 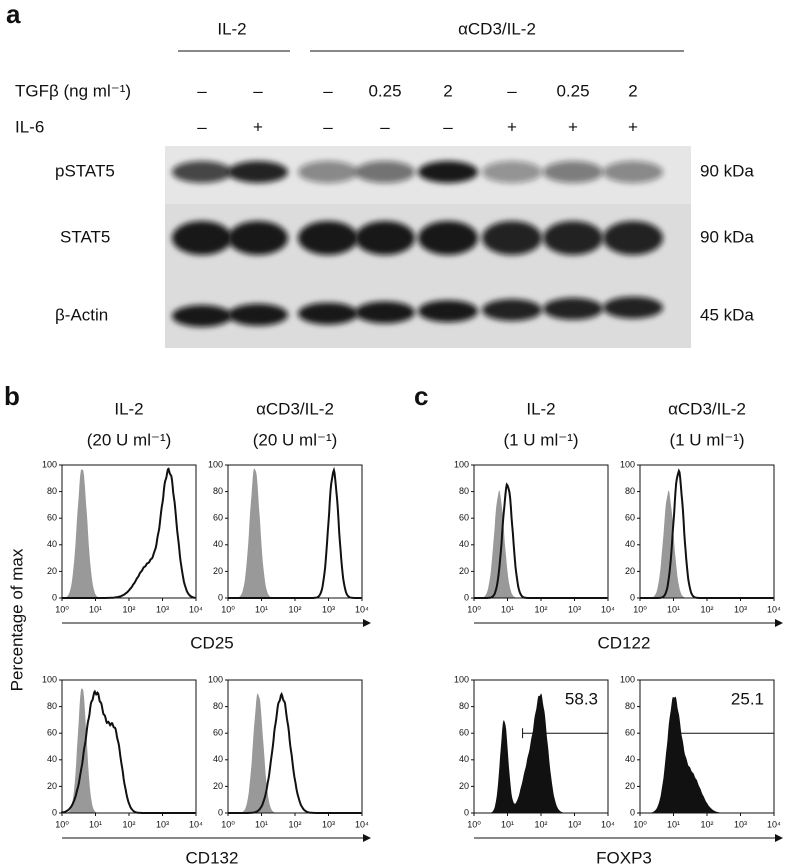 What do you see at coordinates (231, 28) in the screenshot?
I see `group-header: IL-2` at bounding box center [231, 28].